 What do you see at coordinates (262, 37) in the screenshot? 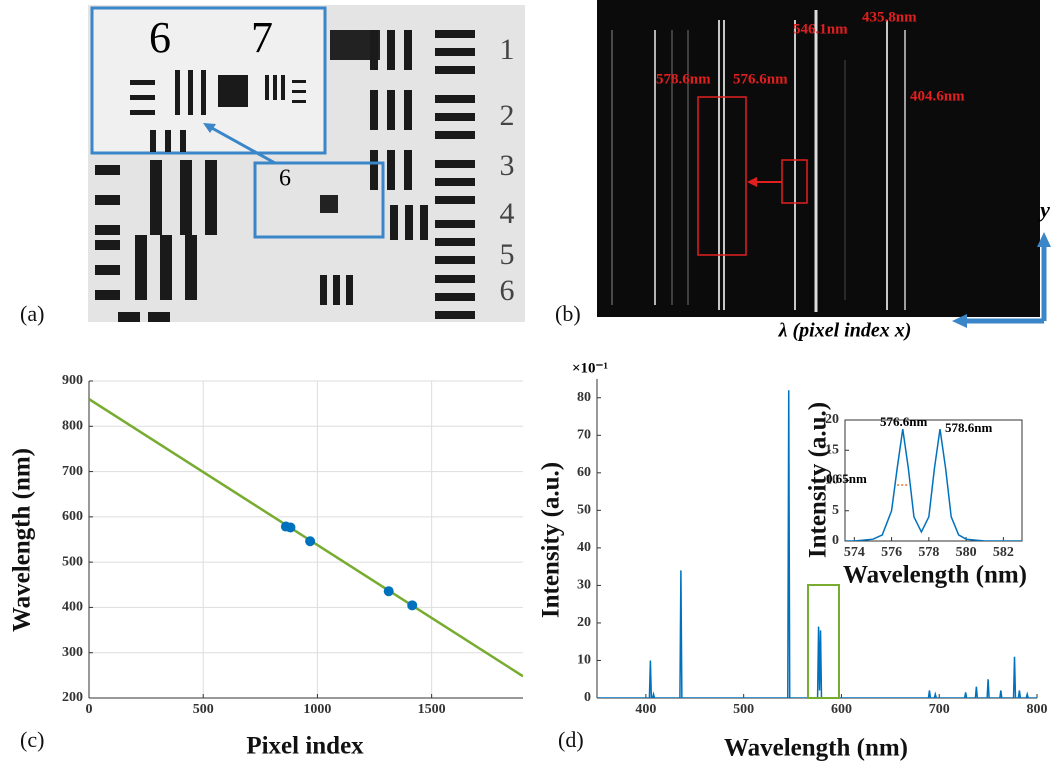
I see `inset-digit: 7` at bounding box center [262, 37].